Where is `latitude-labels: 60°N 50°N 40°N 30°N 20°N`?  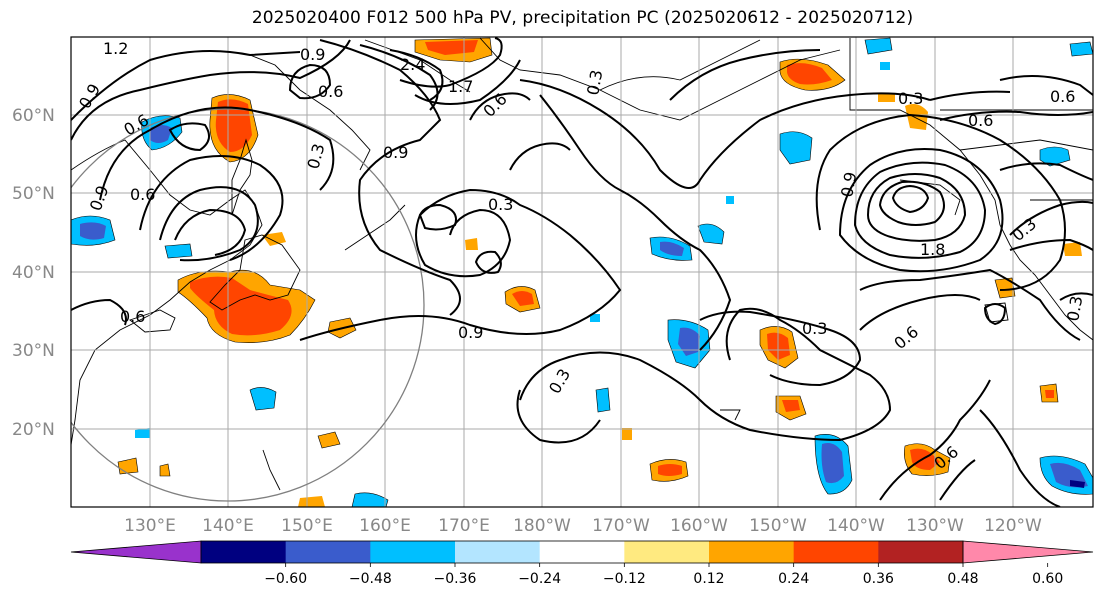 latitude-labels: 60°N 50°N 40°N 30°N 20°N is located at coordinates (33, 273).